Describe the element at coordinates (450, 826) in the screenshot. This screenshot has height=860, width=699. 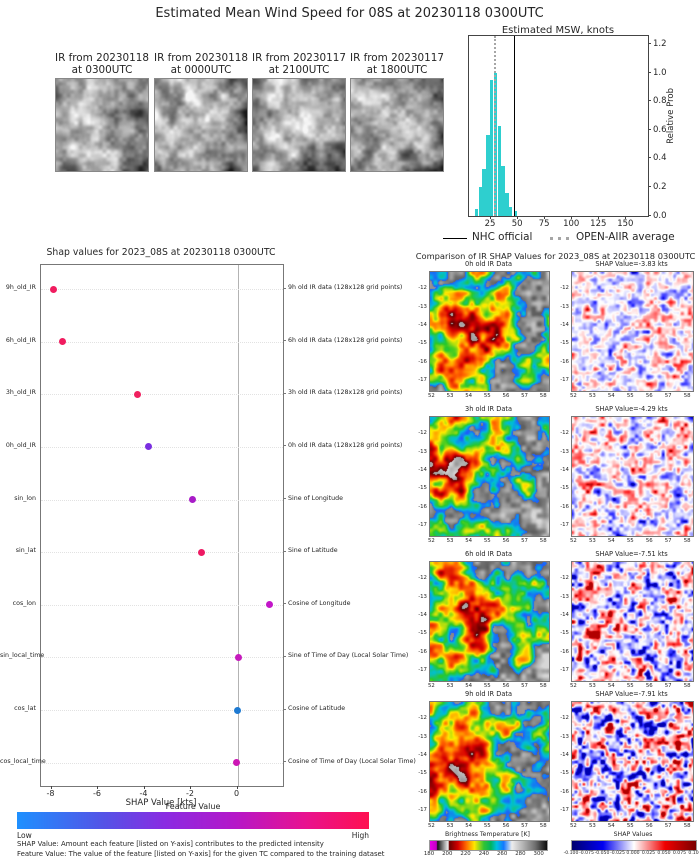
I see `ir-panel-xtick-label: 53` at that location.